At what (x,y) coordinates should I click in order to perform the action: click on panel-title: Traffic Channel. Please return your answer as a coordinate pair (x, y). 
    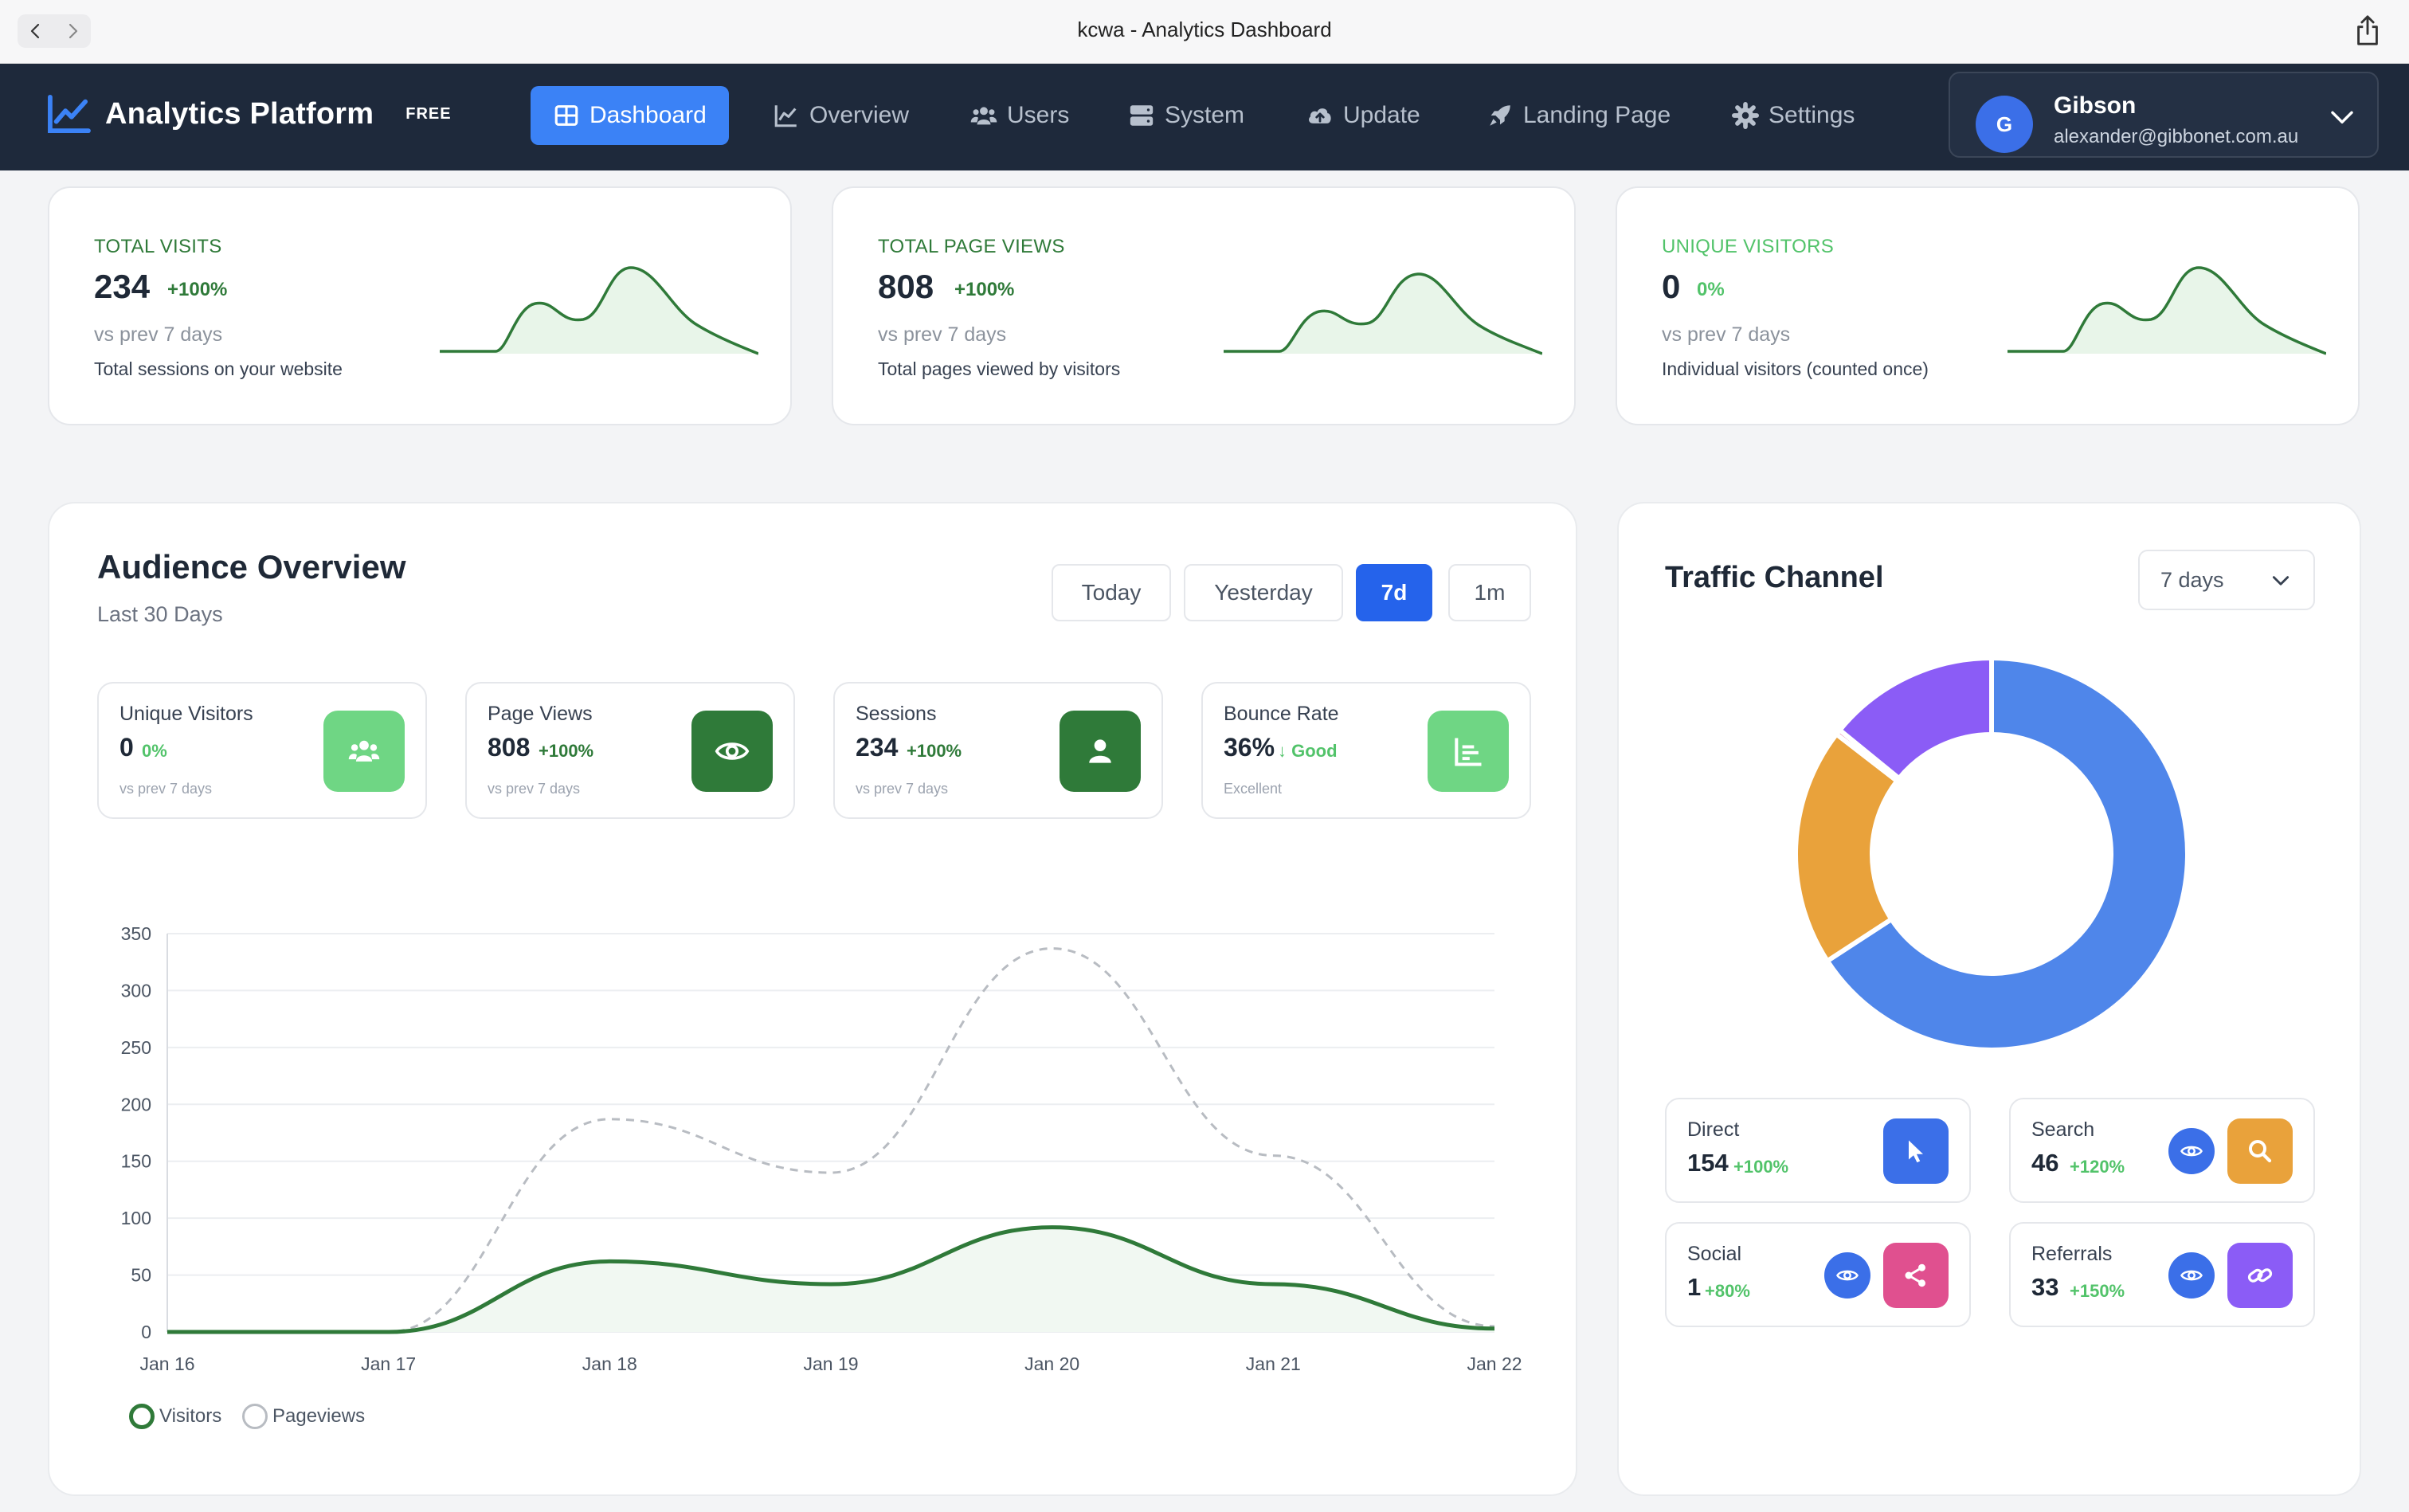
    Looking at the image, I should click on (1774, 577).